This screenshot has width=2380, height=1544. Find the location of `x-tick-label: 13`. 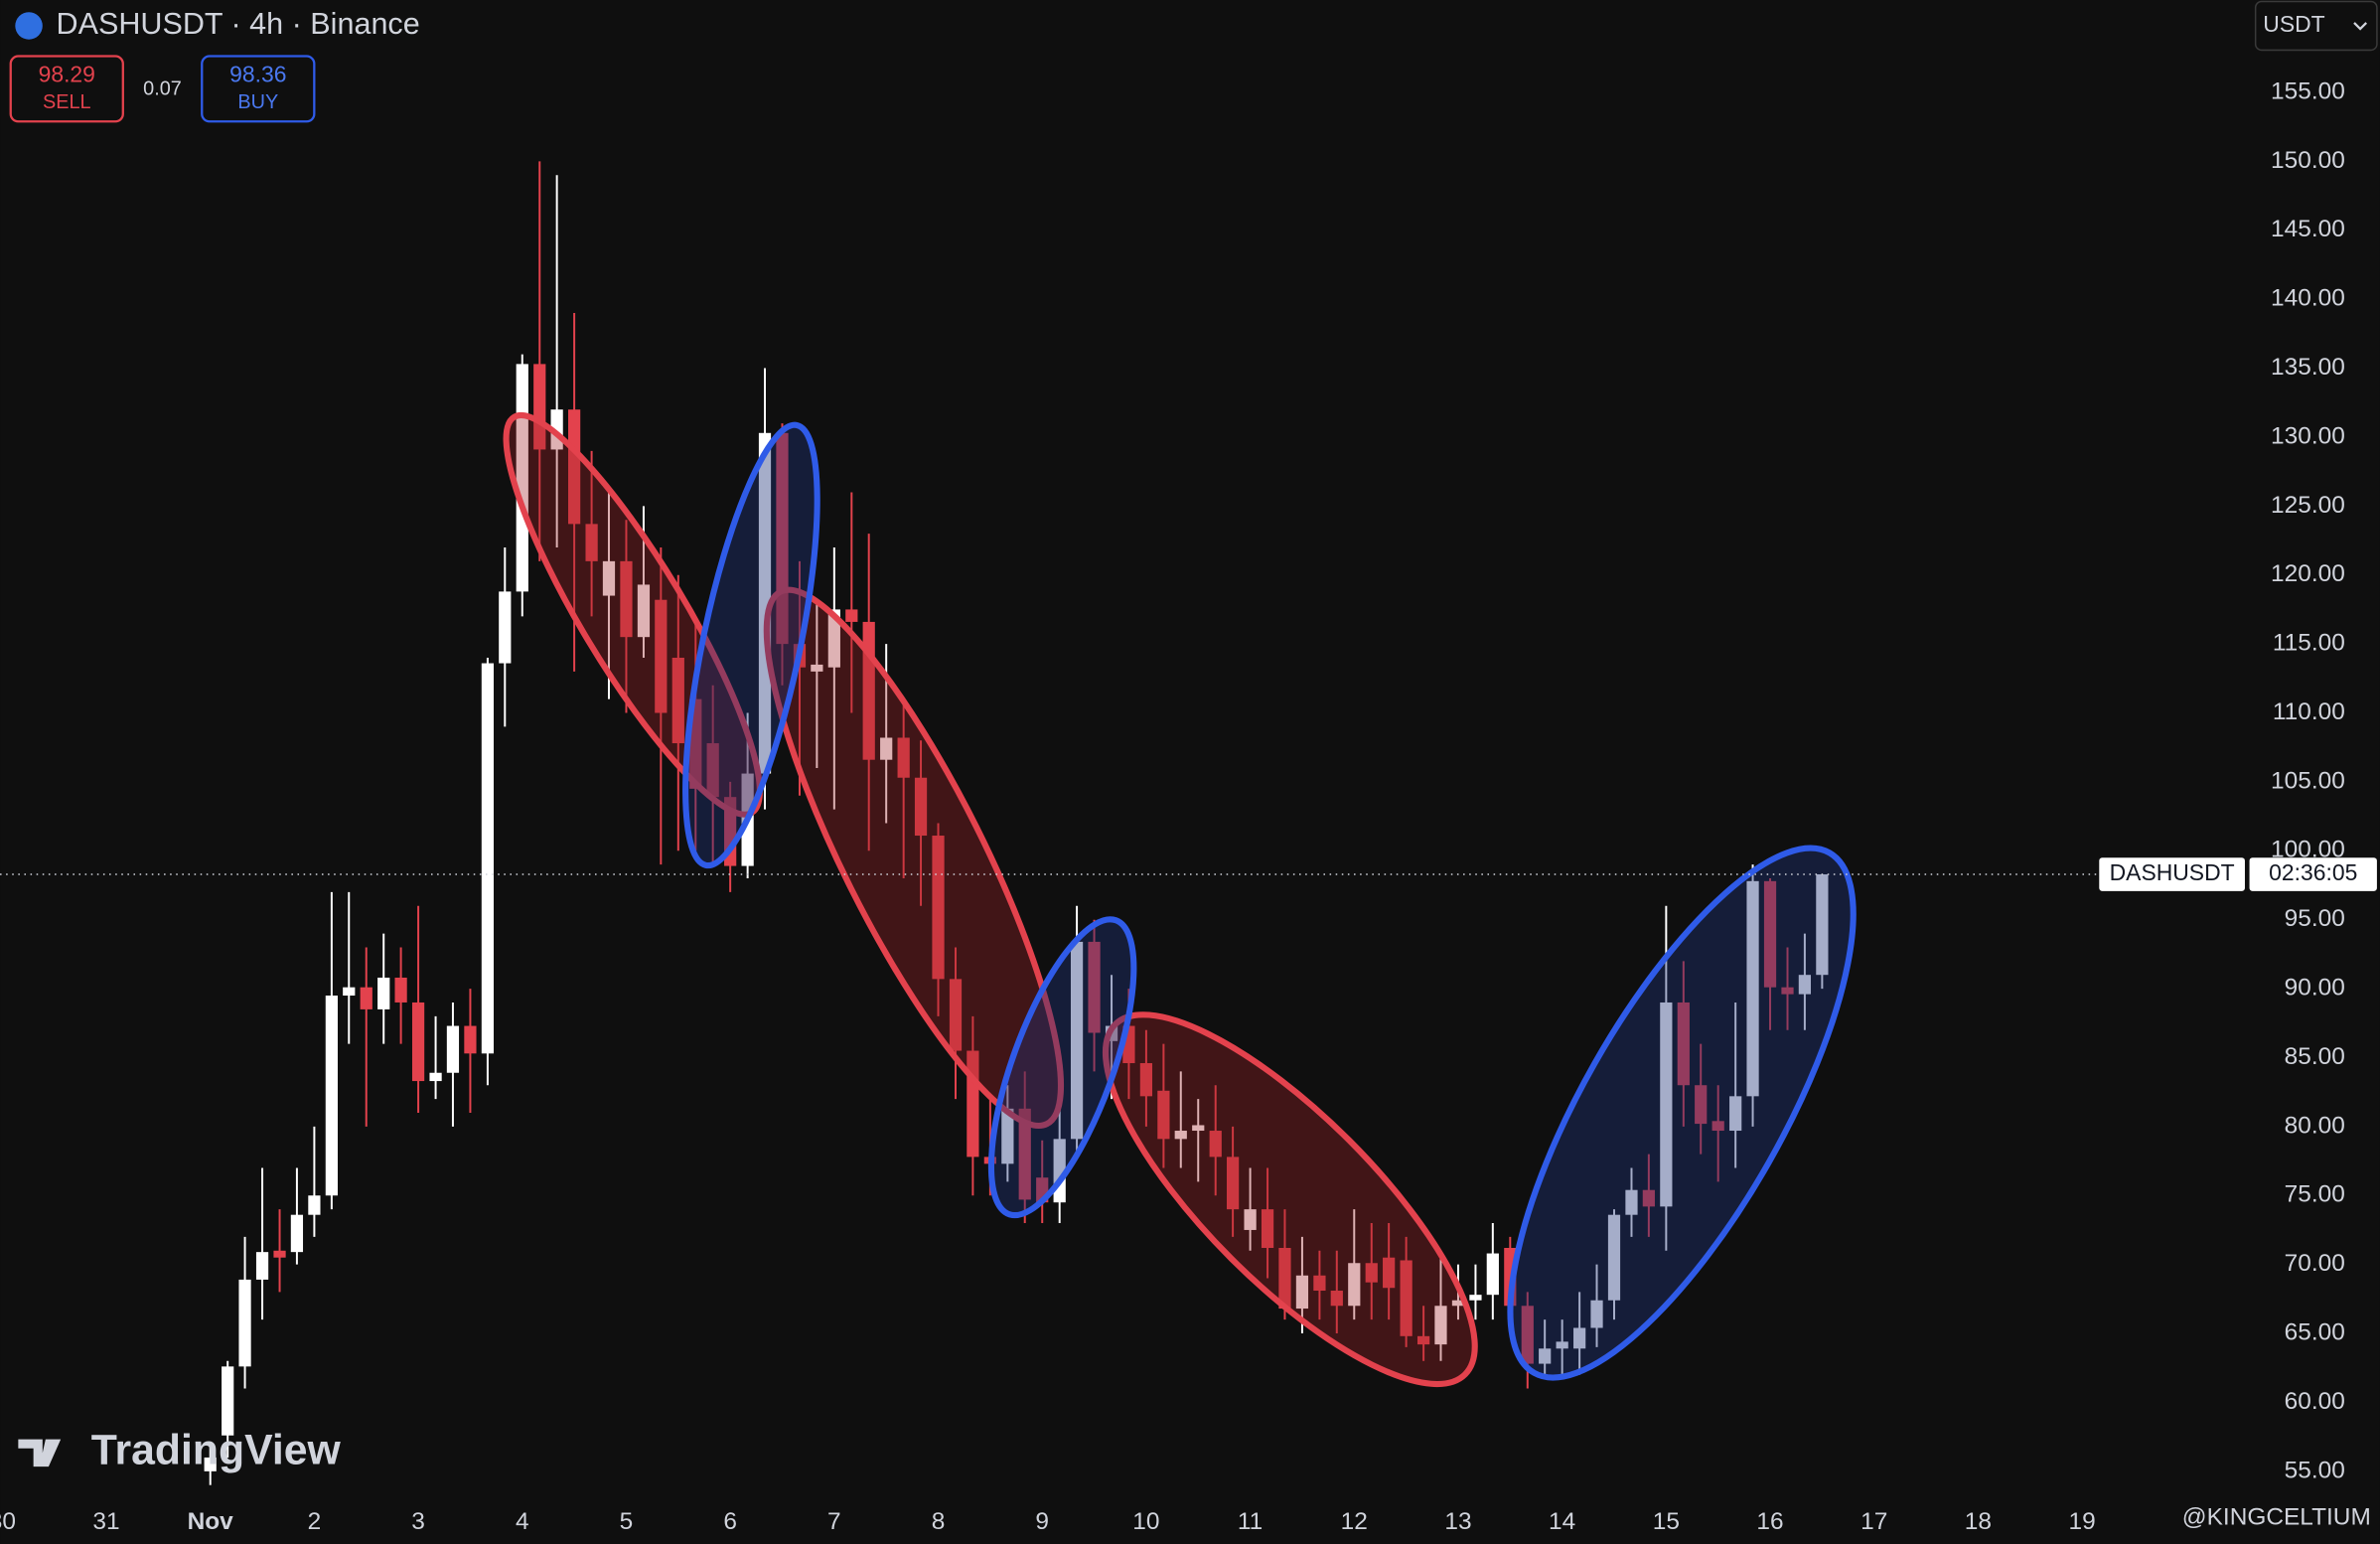

x-tick-label: 13 is located at coordinates (1457, 1521).